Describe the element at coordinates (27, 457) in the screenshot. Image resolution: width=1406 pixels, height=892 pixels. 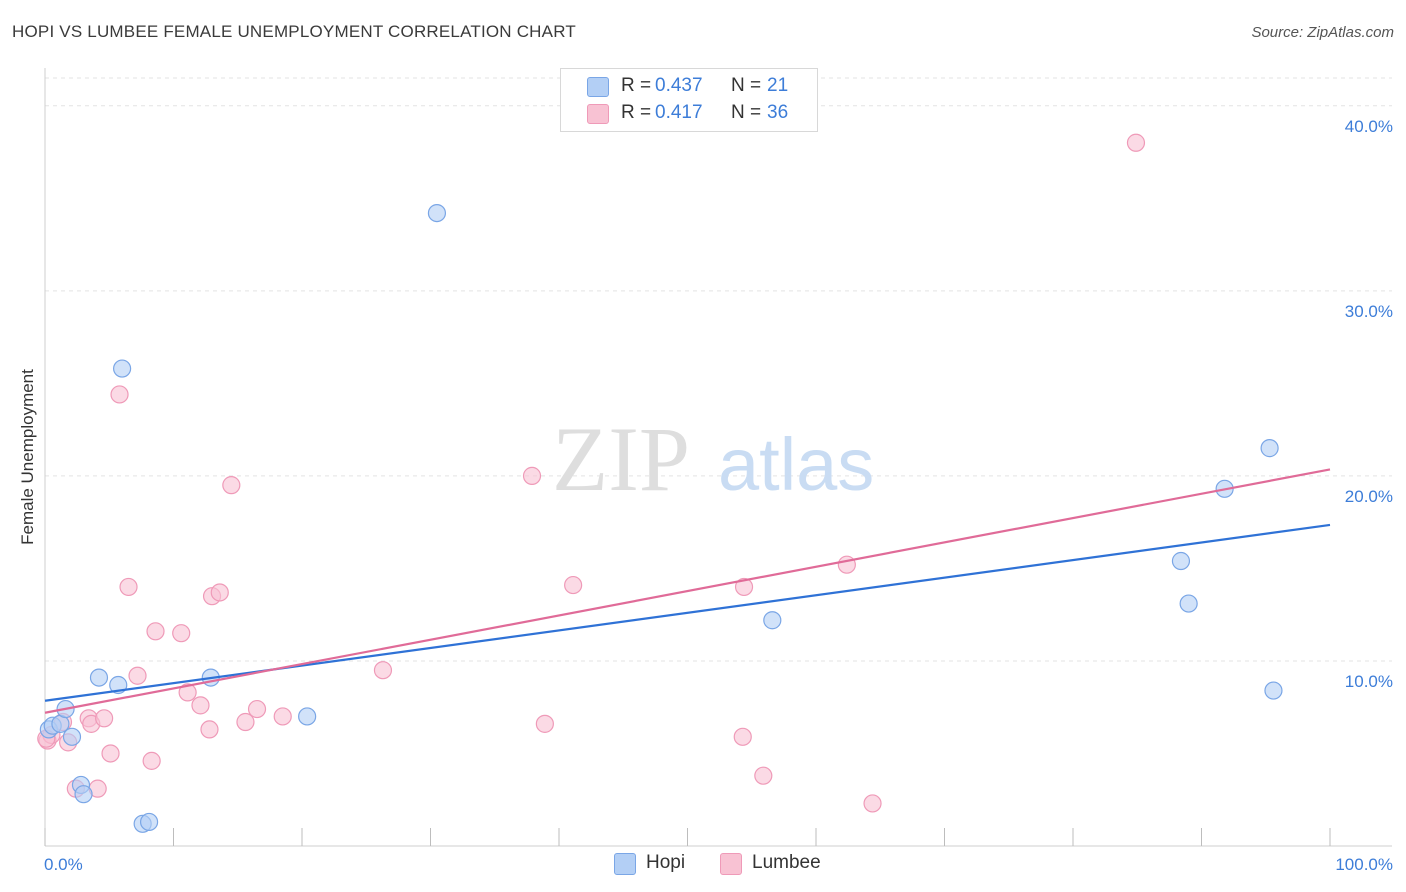
I see `y-axis-label: Female Unemployment` at that location.